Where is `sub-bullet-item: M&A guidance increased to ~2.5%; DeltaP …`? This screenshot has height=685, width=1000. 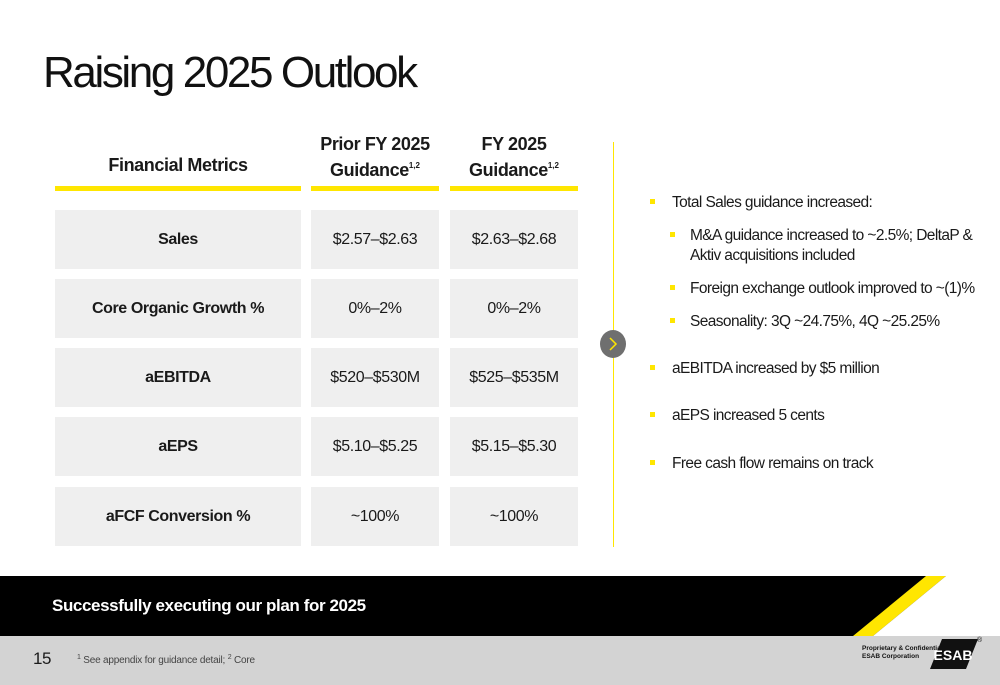 sub-bullet-item: M&A guidance increased to ~2.5%; DeltaP … is located at coordinates (821, 246).